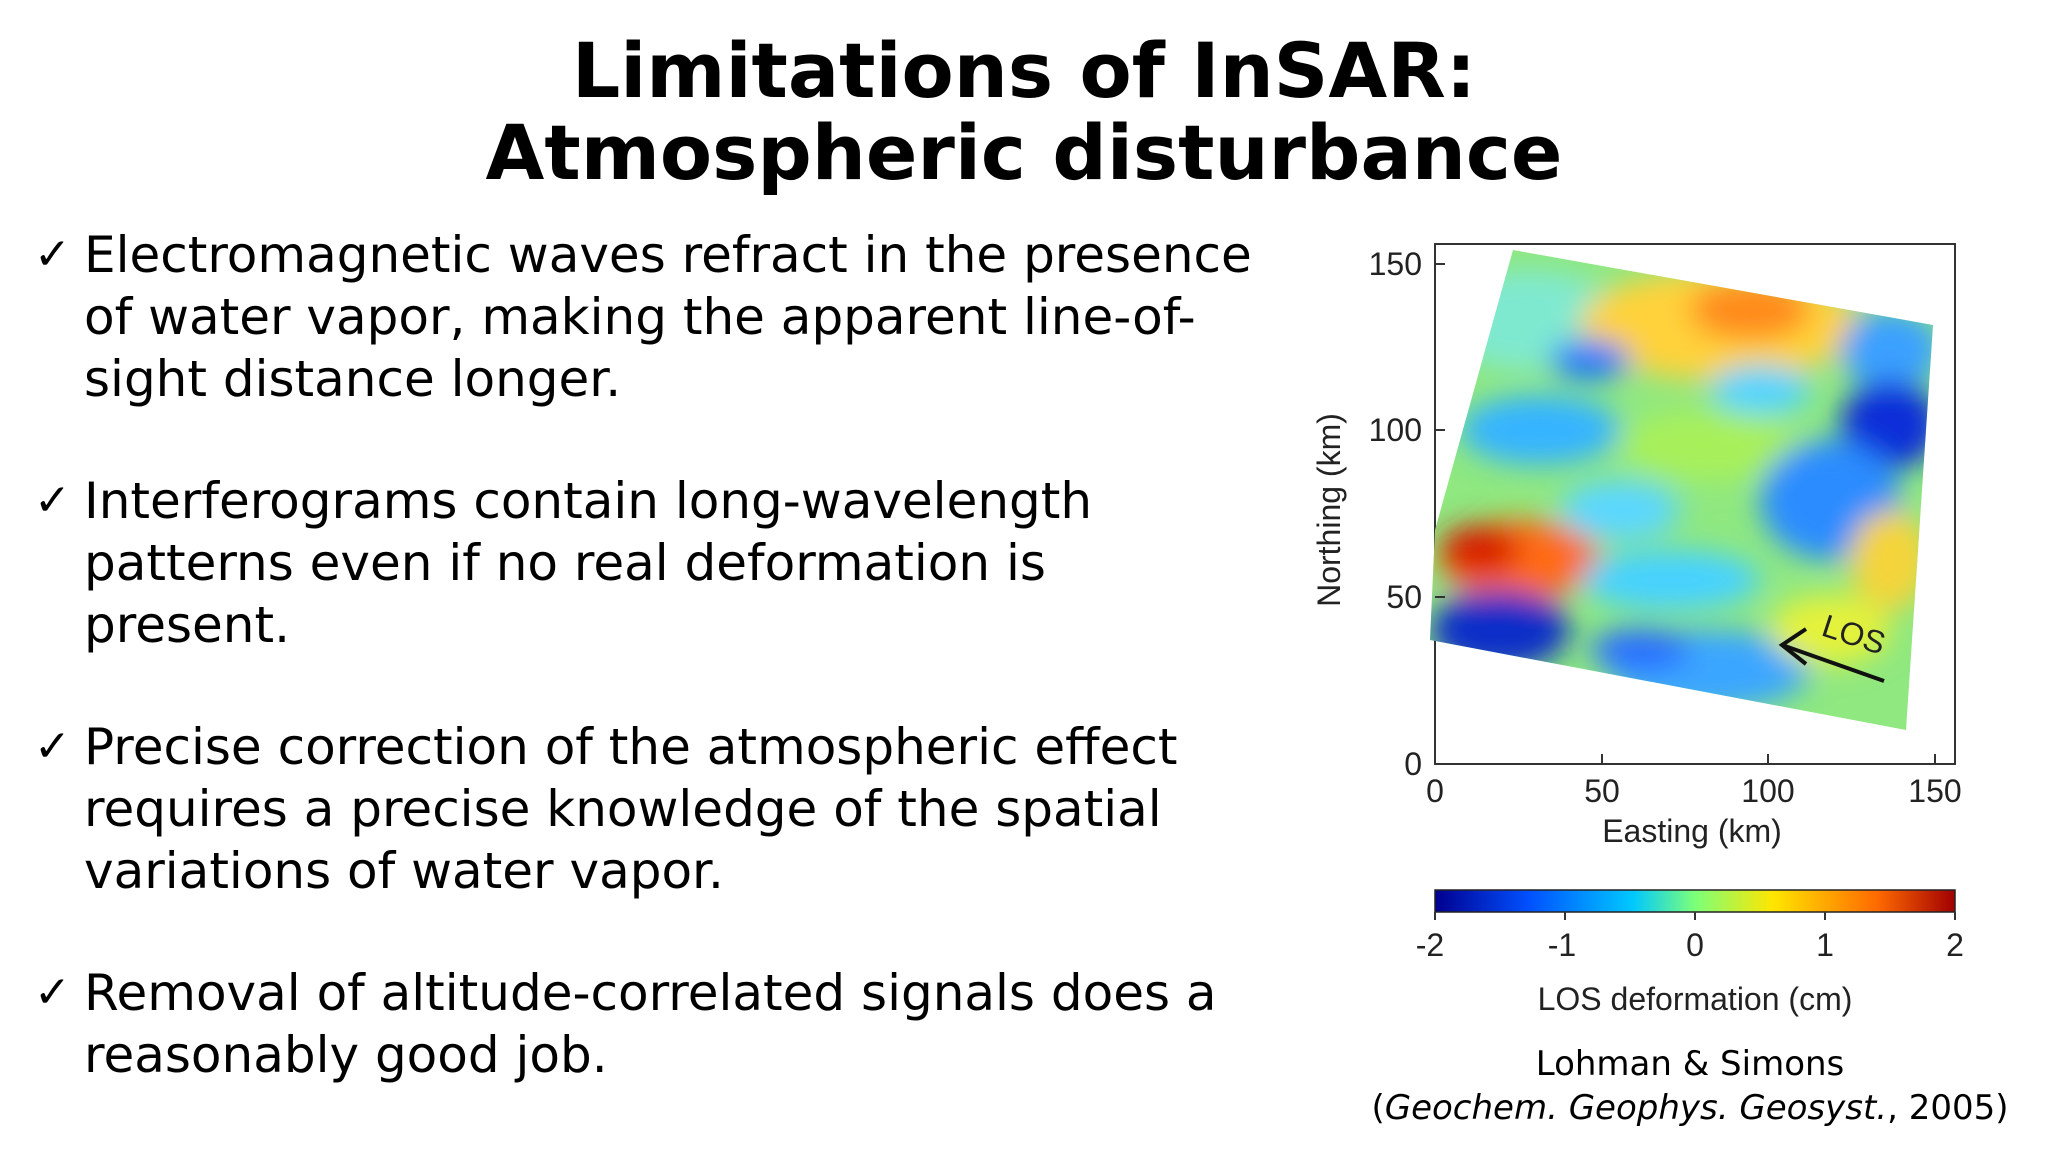 The width and height of the screenshot is (2048, 1152). What do you see at coordinates (1024, 152) in the screenshot?
I see `title-line-2: Atmospheric disturbance` at bounding box center [1024, 152].